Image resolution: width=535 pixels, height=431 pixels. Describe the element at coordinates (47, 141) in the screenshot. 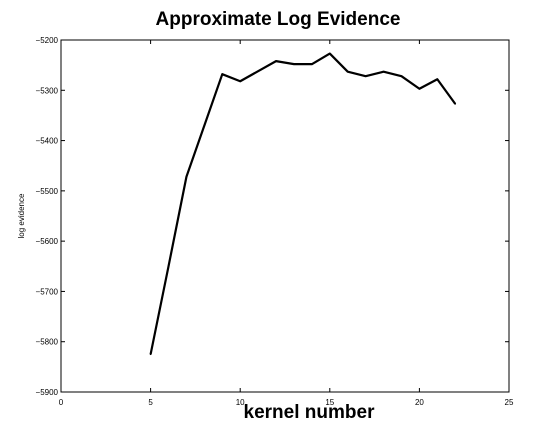

I see `y-tick-label: −5400` at that location.